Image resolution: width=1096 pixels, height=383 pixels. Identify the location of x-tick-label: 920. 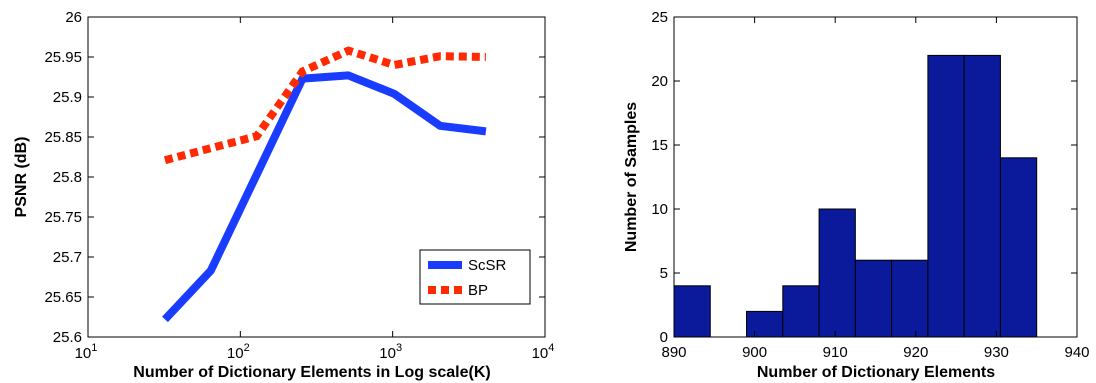
(915, 352).